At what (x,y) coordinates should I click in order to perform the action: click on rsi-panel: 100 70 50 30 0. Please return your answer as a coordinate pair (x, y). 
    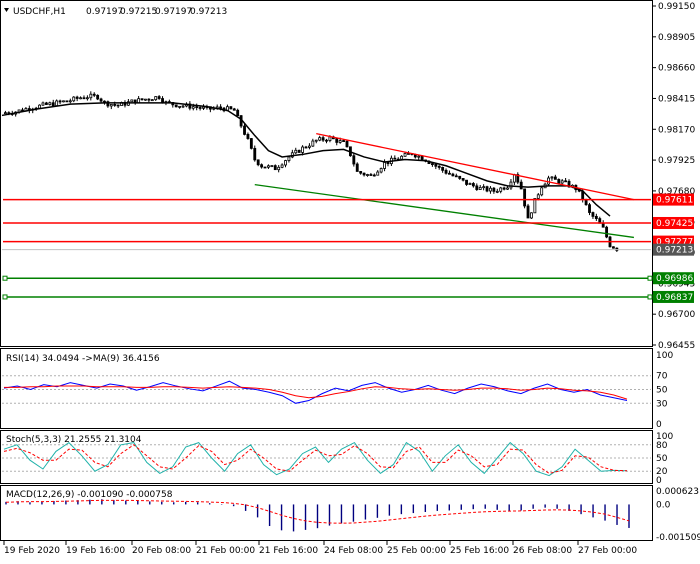
    Looking at the image, I should click on (337, 390).